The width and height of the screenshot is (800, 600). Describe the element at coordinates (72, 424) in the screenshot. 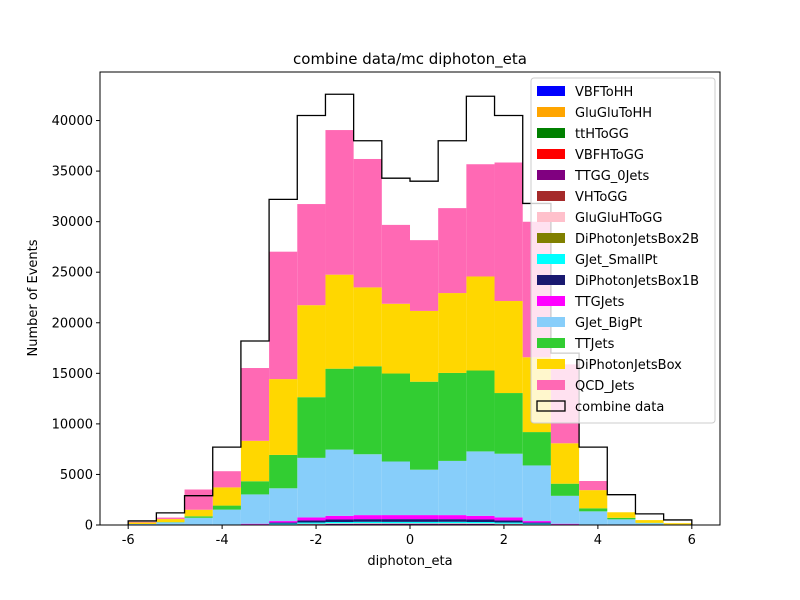

I see `y-tick-label: 10000` at that location.